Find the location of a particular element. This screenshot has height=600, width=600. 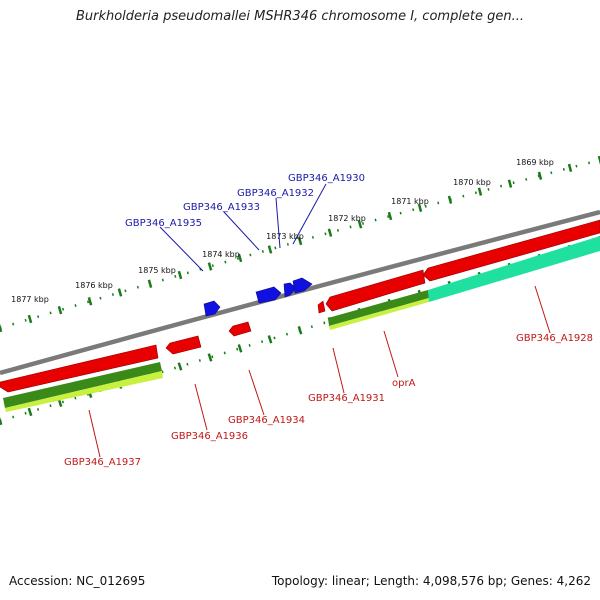

blue-label-connectors is located at coordinates (243, 227).